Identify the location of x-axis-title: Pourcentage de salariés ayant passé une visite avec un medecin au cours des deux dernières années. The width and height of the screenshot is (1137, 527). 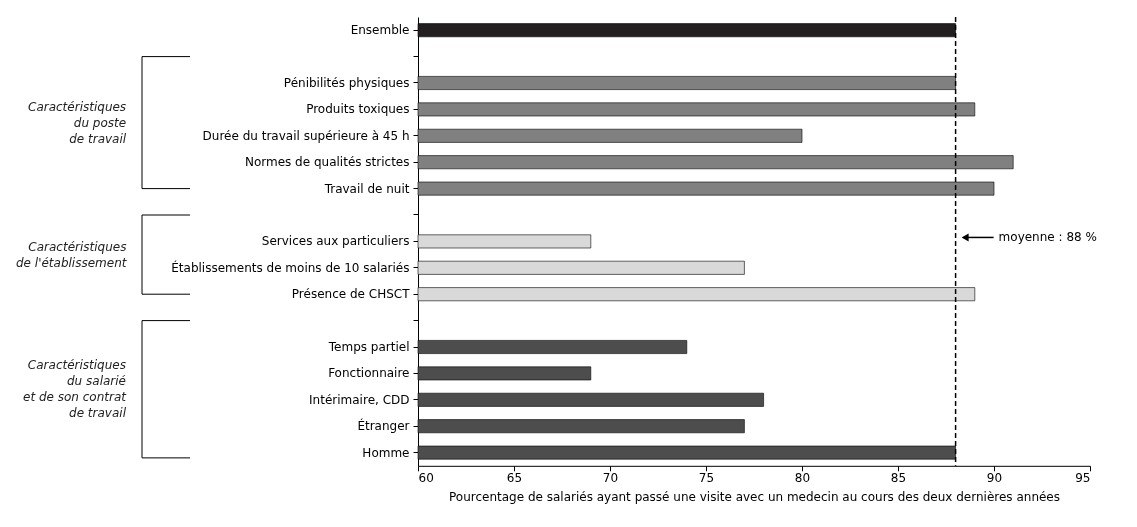
(754, 497).